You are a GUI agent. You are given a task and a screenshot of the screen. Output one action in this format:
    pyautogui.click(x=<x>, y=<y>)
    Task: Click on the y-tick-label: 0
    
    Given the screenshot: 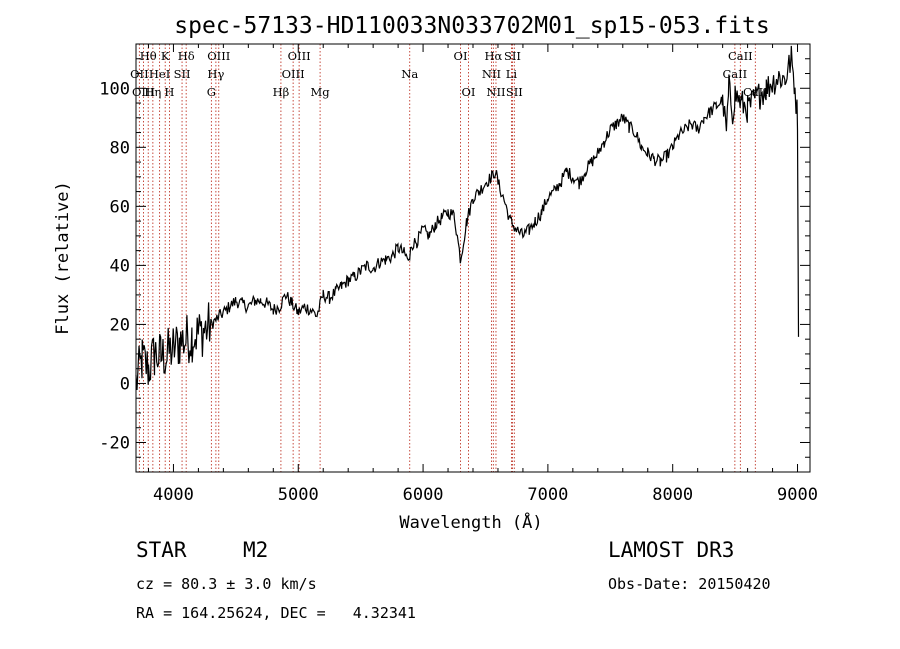 What is the action you would take?
    pyautogui.click(x=125, y=384)
    